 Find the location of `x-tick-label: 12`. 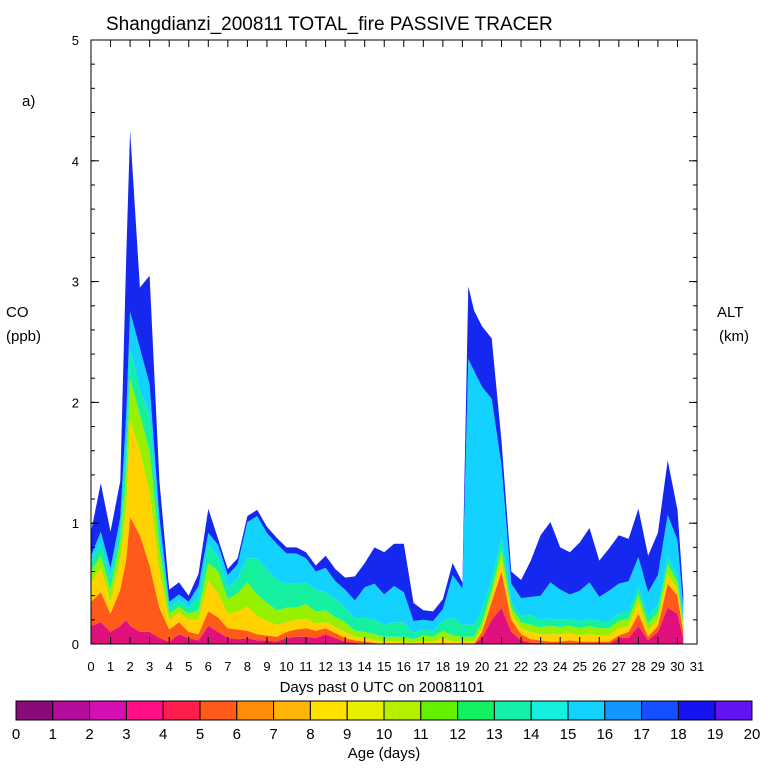

x-tick-label: 12 is located at coordinates (325, 666).